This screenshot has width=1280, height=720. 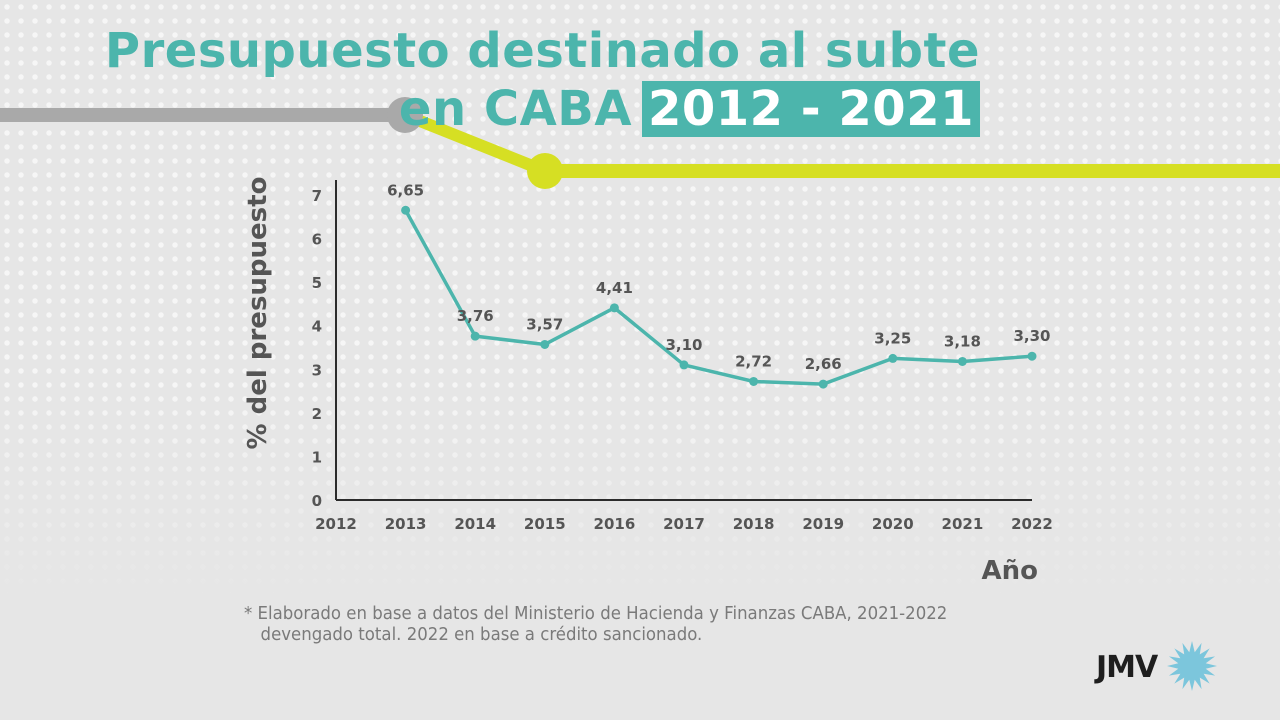 I want to click on title-year-range-badge: 2012 - 2021, so click(x=810, y=109).